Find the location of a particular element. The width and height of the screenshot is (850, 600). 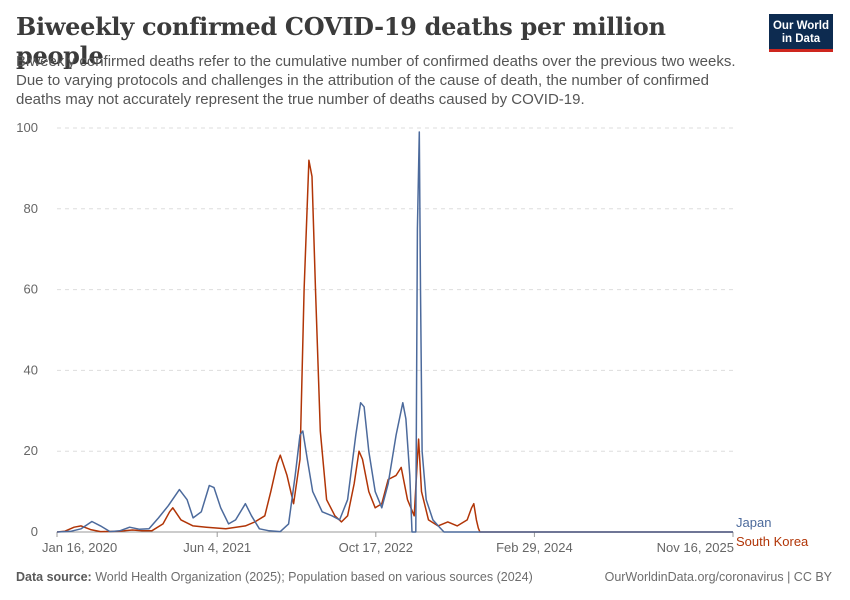

x-tick-label: Nov 16, 2025 is located at coordinates (695, 547).